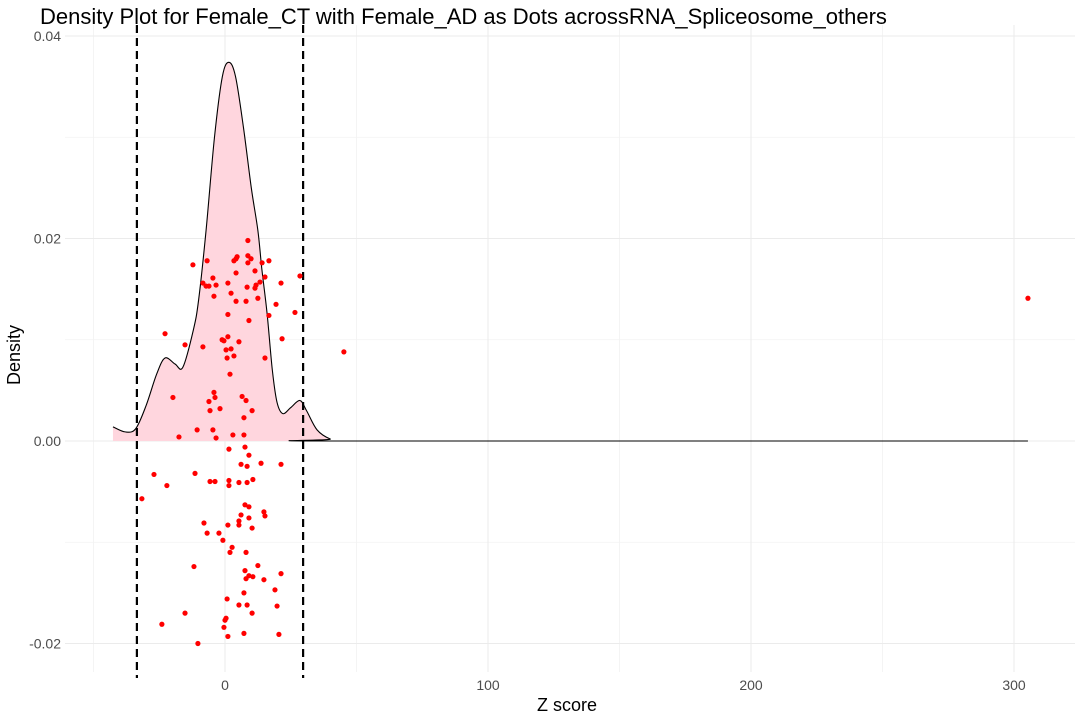  What do you see at coordinates (225, 685) in the screenshot?
I see `x-tick-label: 0` at bounding box center [225, 685].